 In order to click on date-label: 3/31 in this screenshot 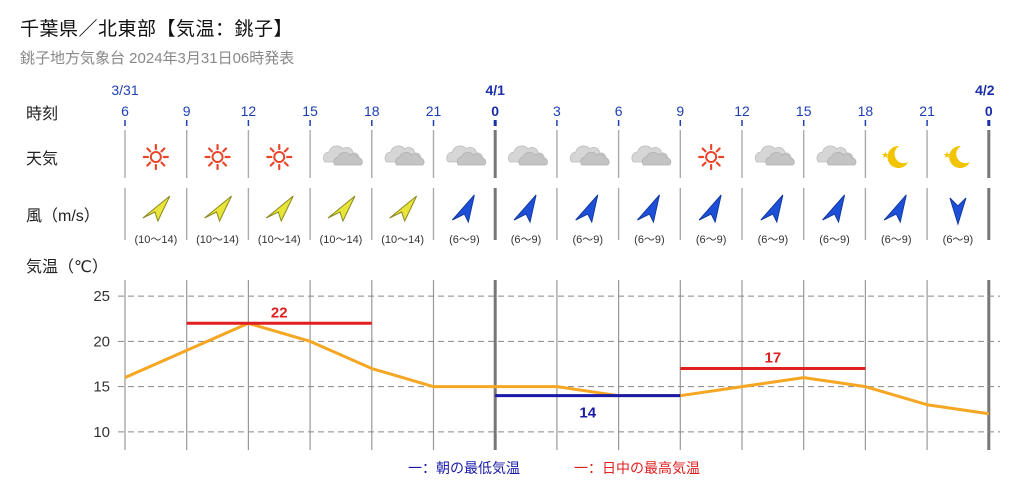, I will do `click(124, 90)`.